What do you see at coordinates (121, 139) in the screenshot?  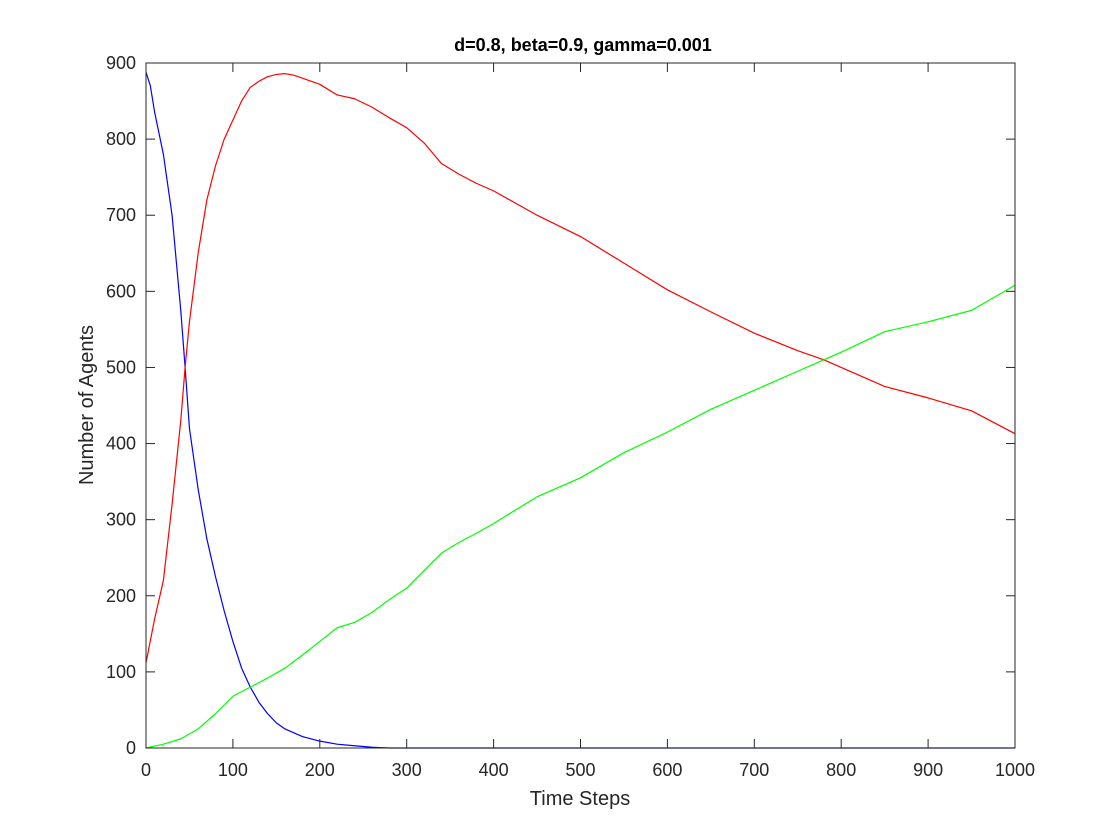 I see `y-tick-label: 800` at bounding box center [121, 139].